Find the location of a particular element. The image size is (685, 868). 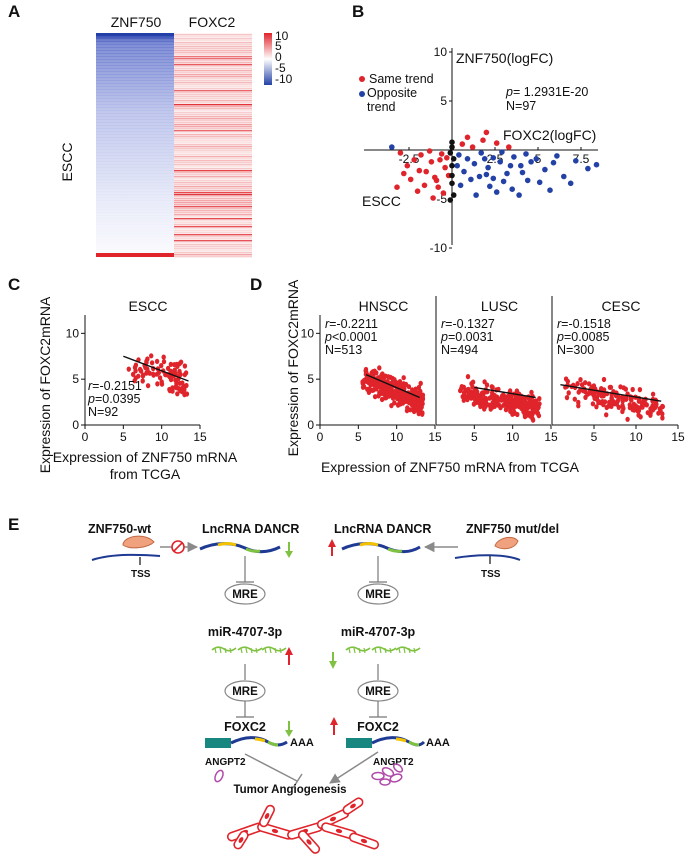

scatter-d-trendline is located at coordinates (505, 392).